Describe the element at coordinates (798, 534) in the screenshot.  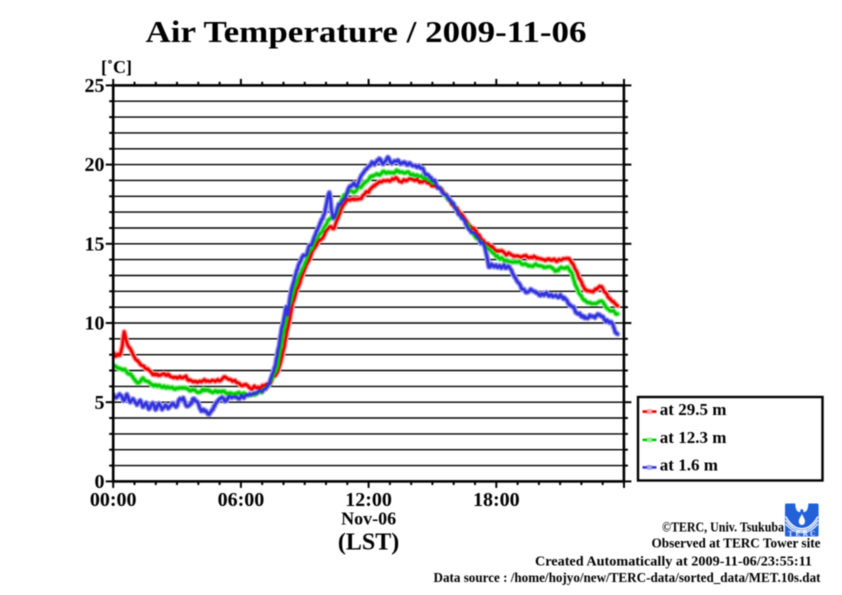
I see `svg-text: E` at that location.